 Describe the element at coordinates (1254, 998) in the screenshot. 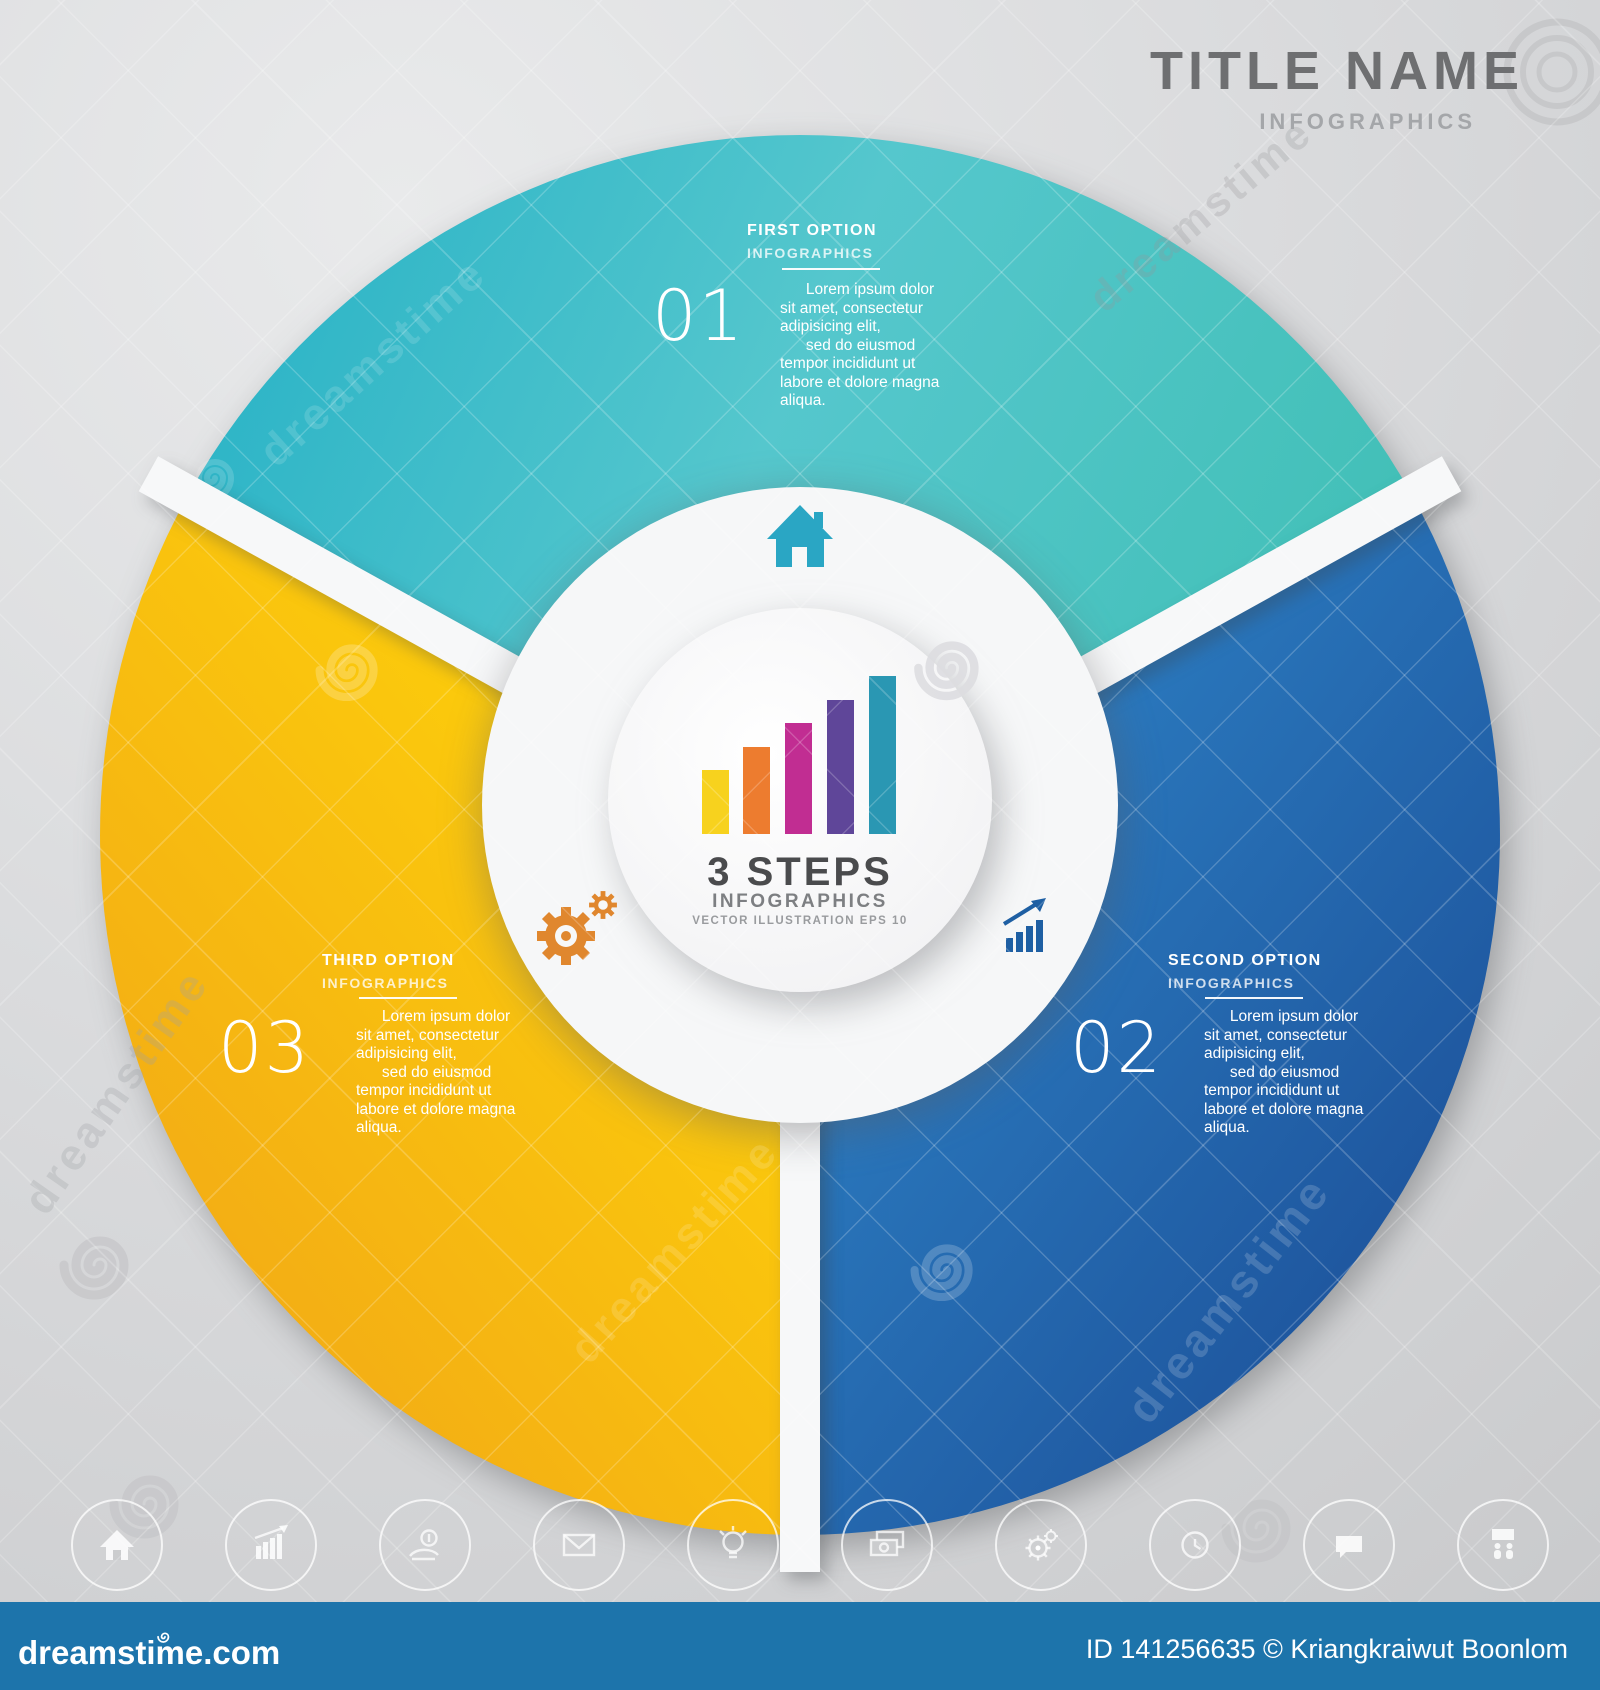

I see `option-2-divider` at that location.